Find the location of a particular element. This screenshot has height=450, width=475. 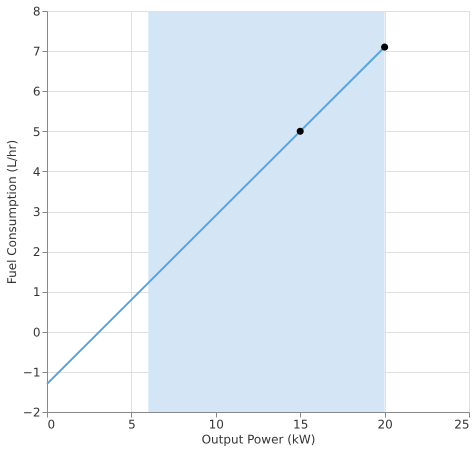

y-axis-title: Fuel Consumption (L/hr) is located at coordinates (11, 212).